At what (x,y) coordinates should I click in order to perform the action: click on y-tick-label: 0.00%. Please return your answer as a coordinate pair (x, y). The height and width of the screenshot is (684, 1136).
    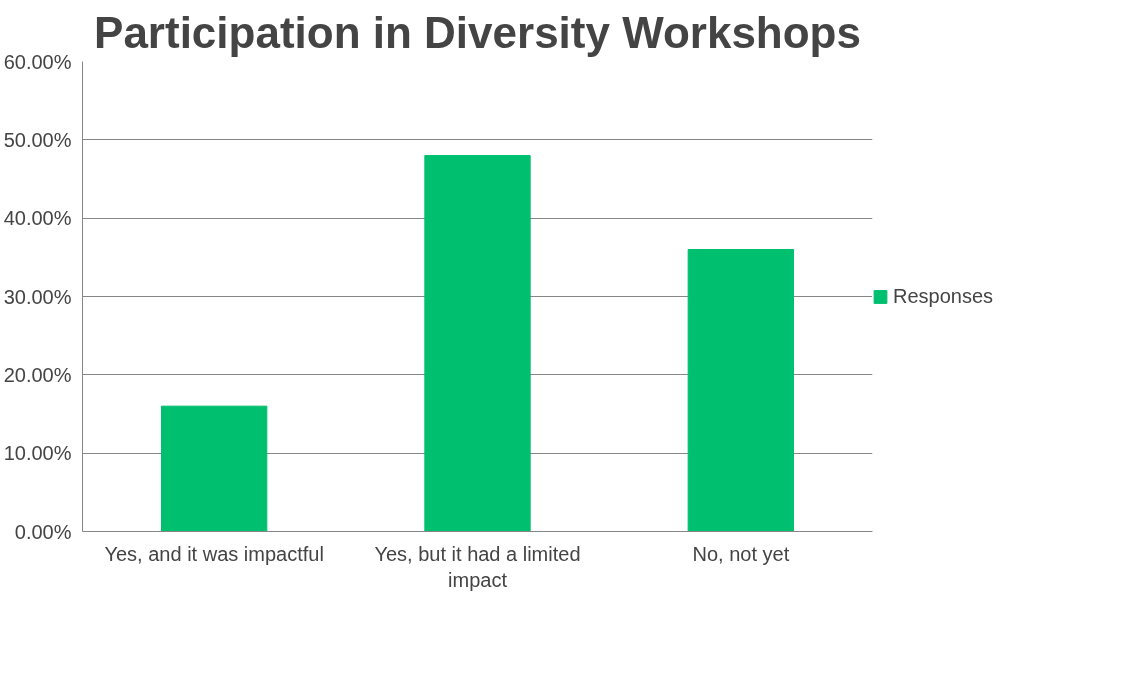
    Looking at the image, I should click on (43, 531).